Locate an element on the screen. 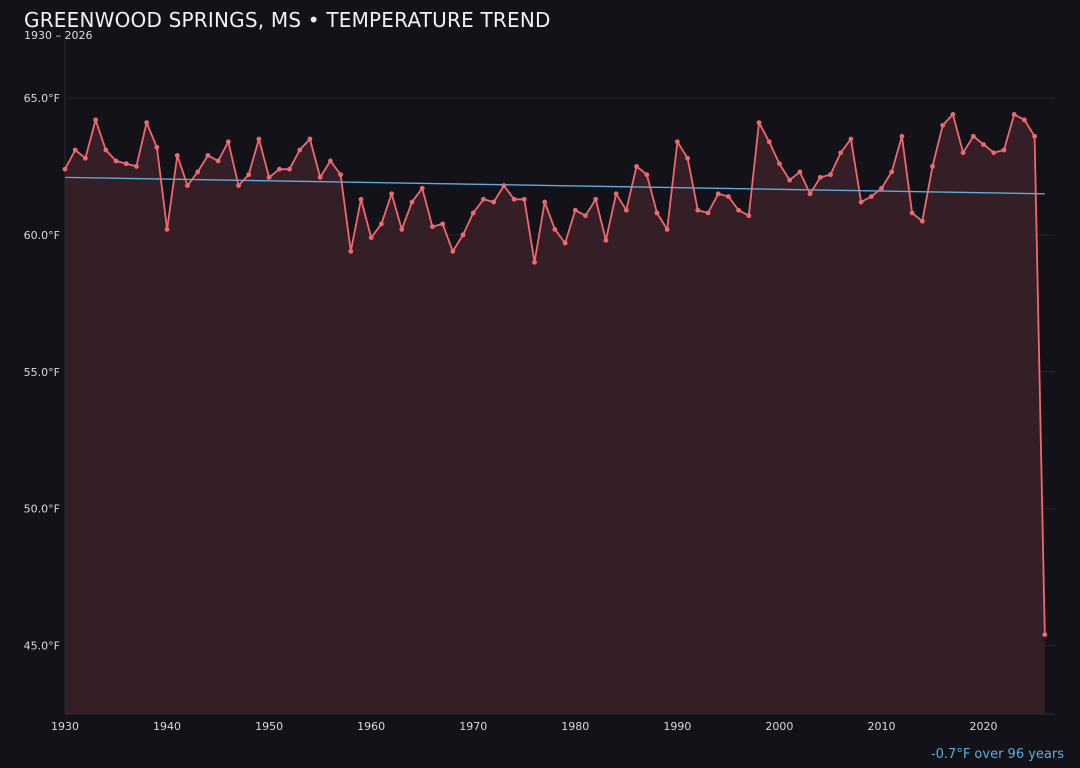 This screenshot has width=1080, height=768. x-tick-label: 2020 is located at coordinates (984, 726).